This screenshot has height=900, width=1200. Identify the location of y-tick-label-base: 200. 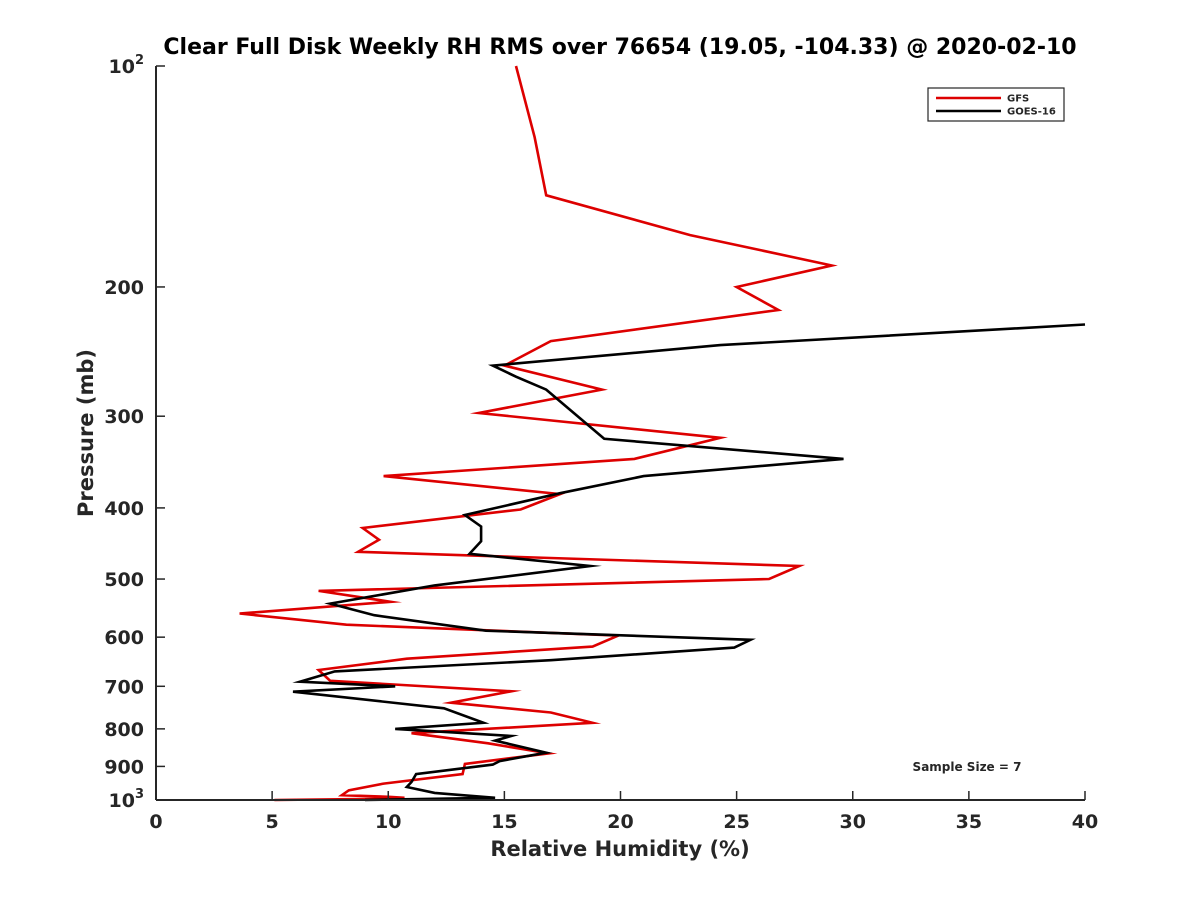
(124, 288).